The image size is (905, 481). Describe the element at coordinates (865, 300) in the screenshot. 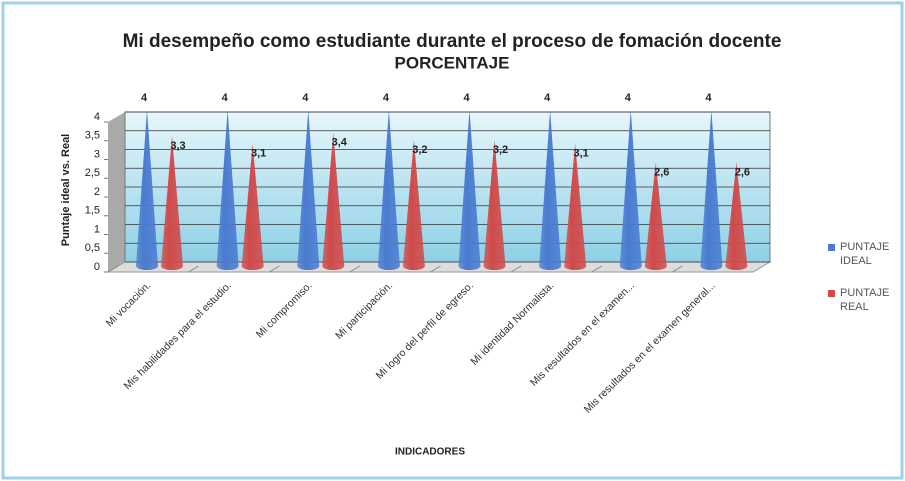

I see `legend-label: PUNTAJE REAL` at that location.